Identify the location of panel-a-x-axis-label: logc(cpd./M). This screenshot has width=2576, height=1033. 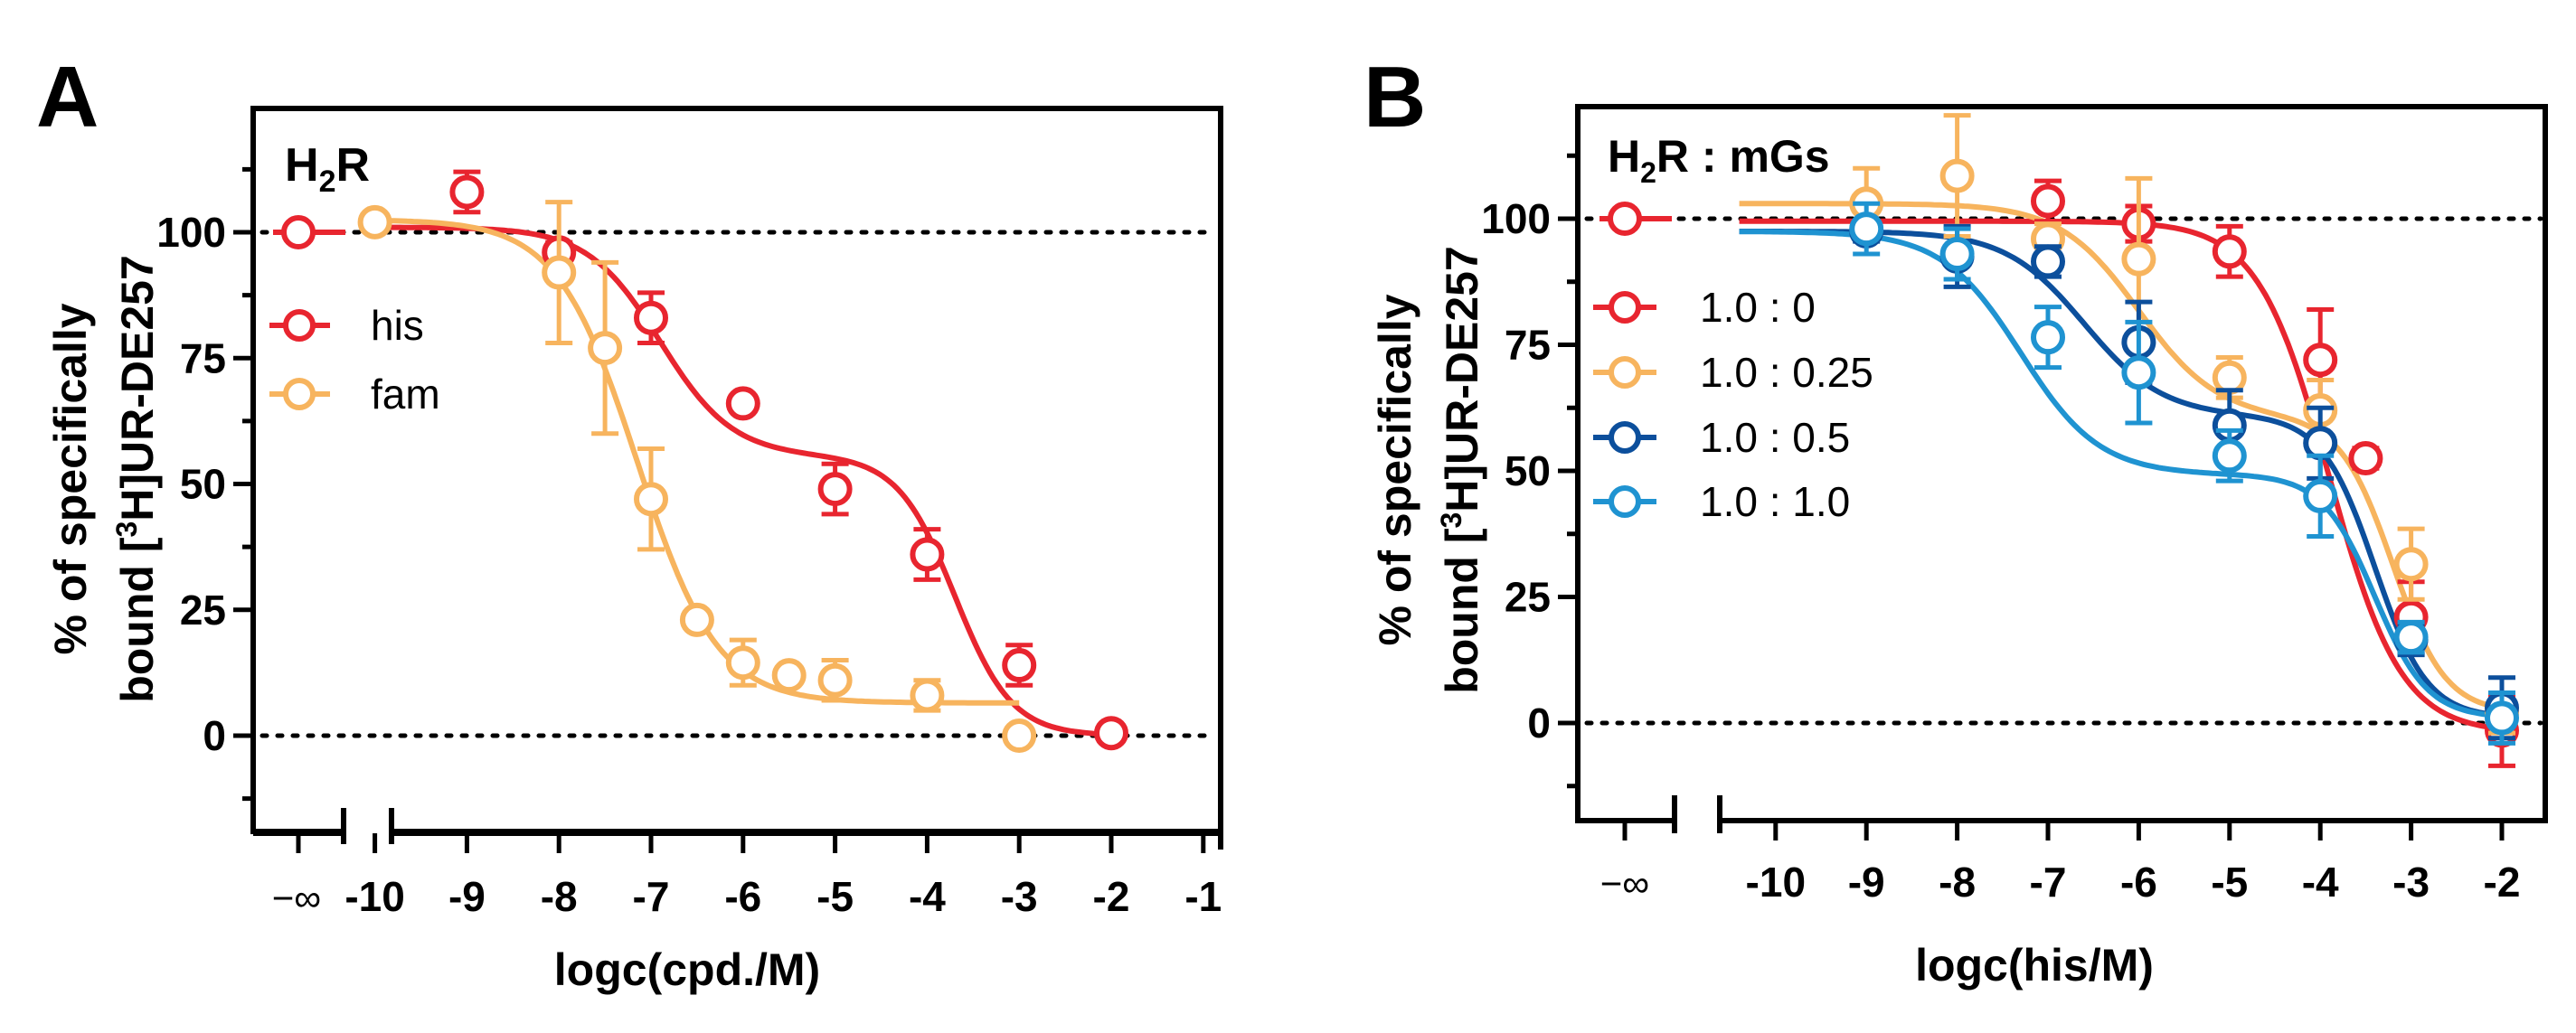
(687, 969).